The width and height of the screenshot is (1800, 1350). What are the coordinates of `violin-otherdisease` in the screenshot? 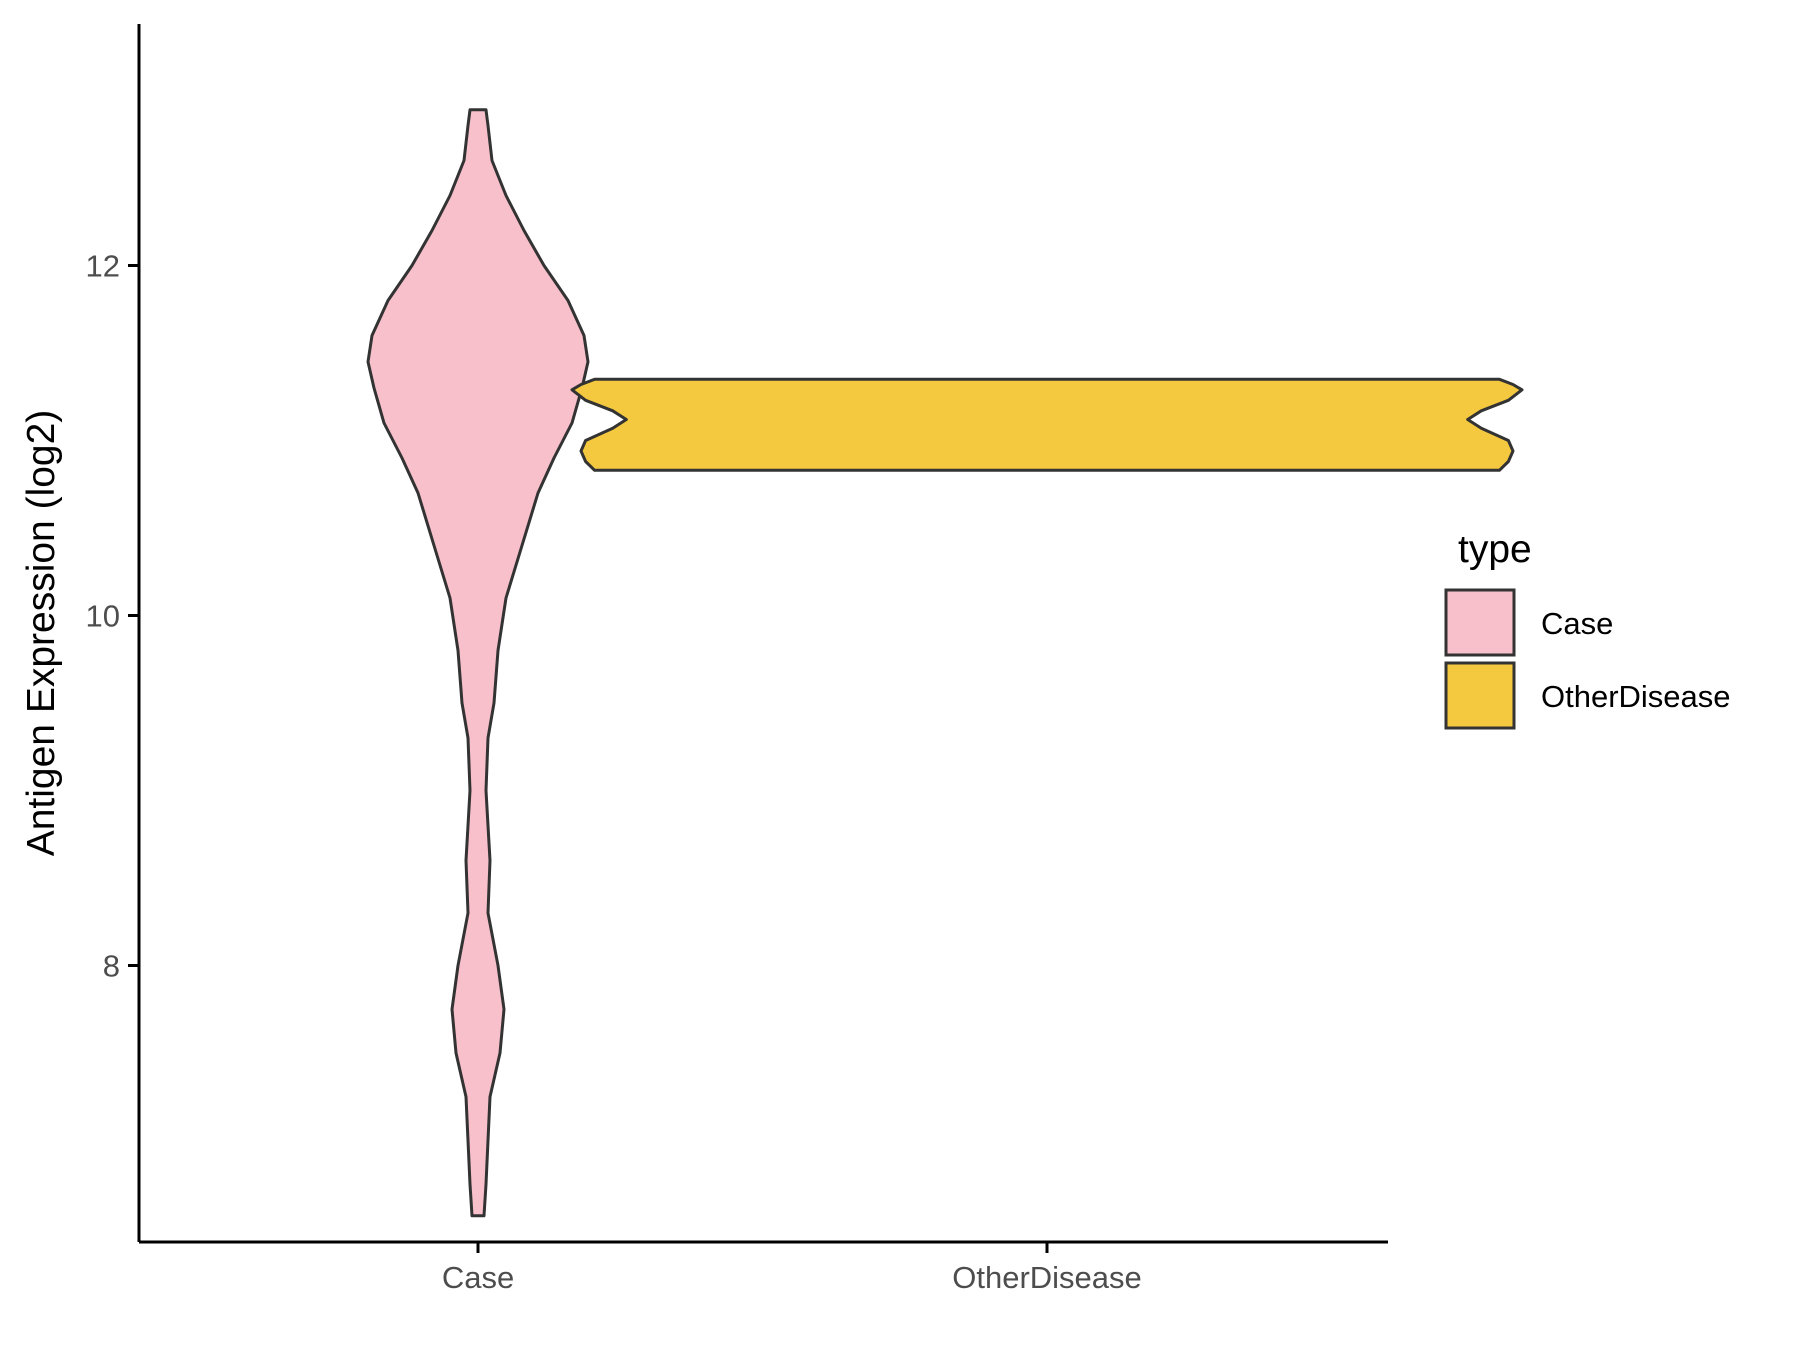 It's located at (1047, 424).